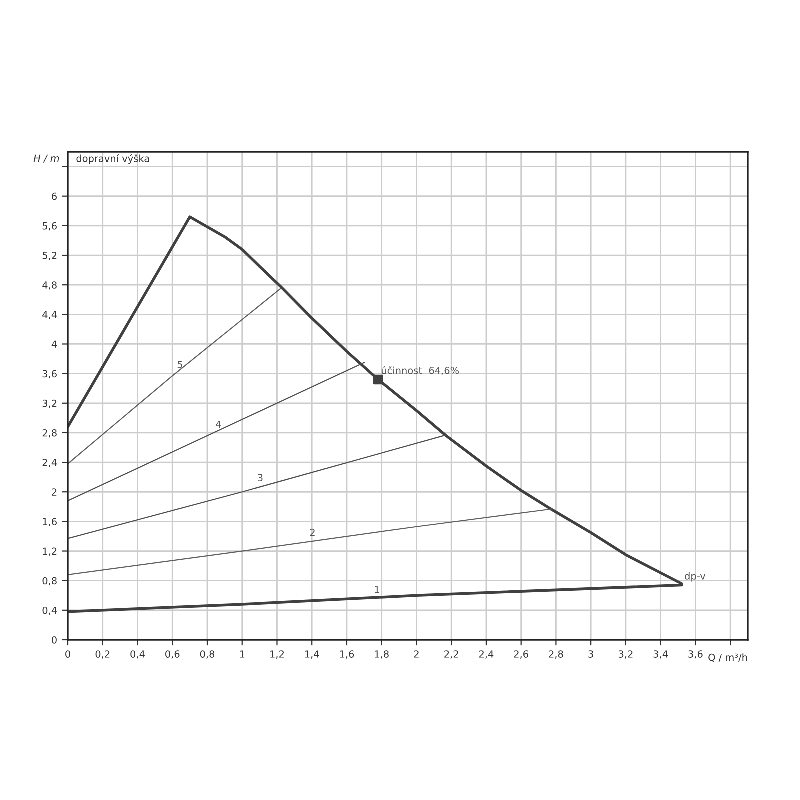 This screenshot has width=800, height=800. What do you see at coordinates (49, 404) in the screenshot?
I see `y-tick-label: 3,2` at bounding box center [49, 404].